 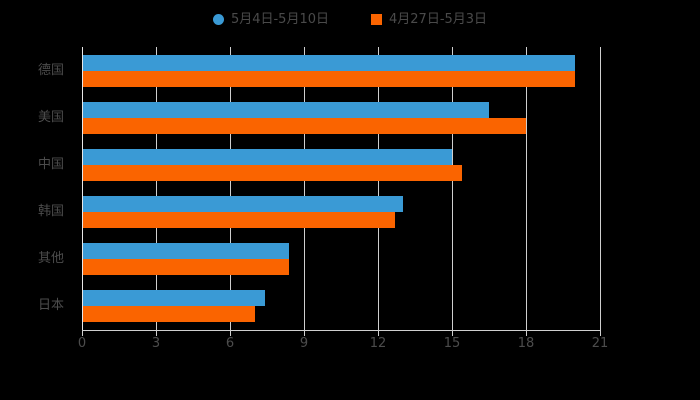 I want to click on y-axis-line, so click(x=82, y=188).